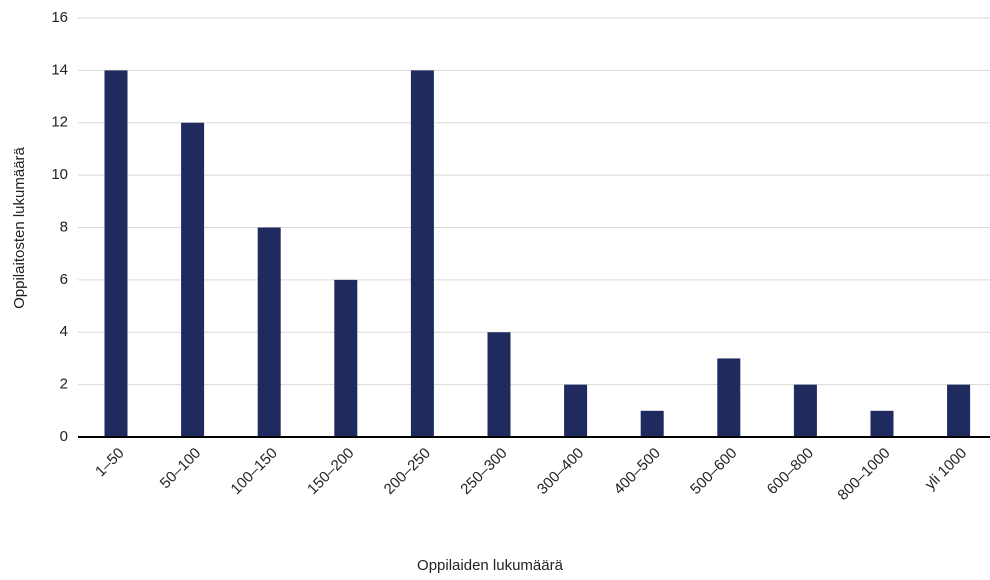 This screenshot has width=990, height=580. I want to click on x-tick-label: 300–400, so click(560, 471).